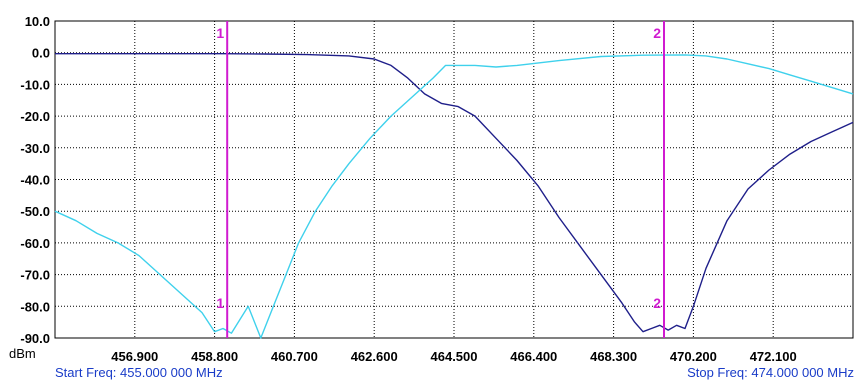  I want to click on x-tick-label: 464.500, so click(454, 356).